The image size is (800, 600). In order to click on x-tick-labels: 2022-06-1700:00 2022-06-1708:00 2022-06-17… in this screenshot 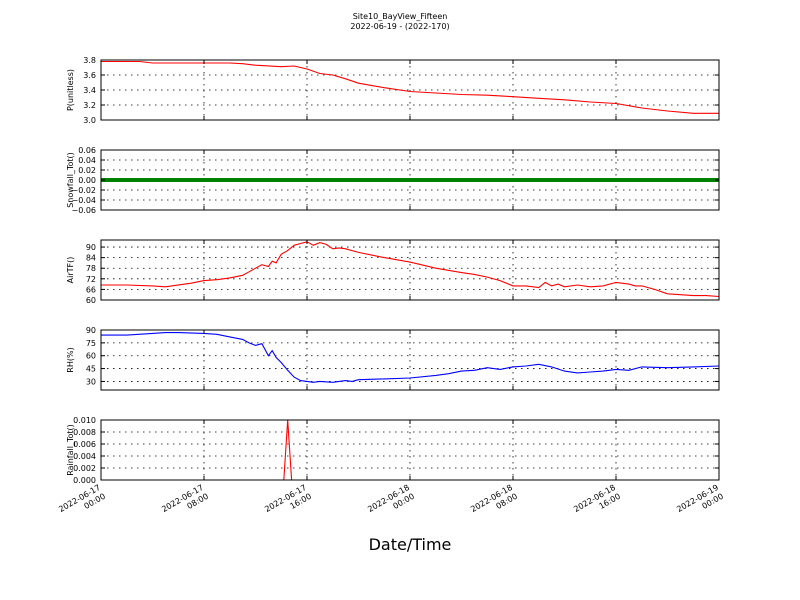, I will do `click(391, 503)`.